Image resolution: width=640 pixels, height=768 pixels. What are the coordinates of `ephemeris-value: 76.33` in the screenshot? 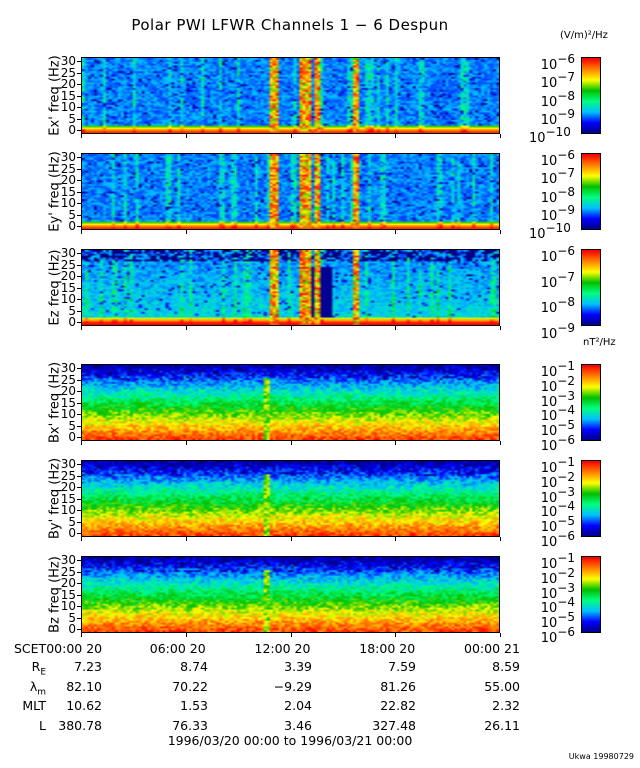 It's located at (190, 725).